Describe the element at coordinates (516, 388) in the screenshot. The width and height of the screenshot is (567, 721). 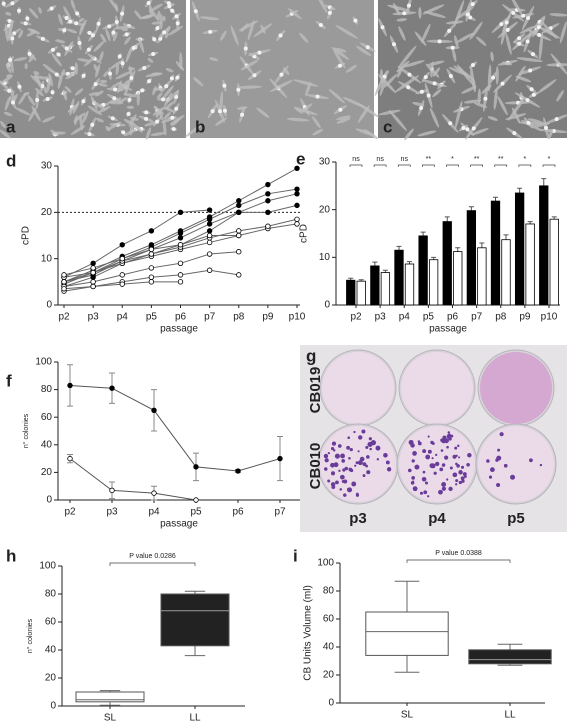
I see `plate-medium` at that location.